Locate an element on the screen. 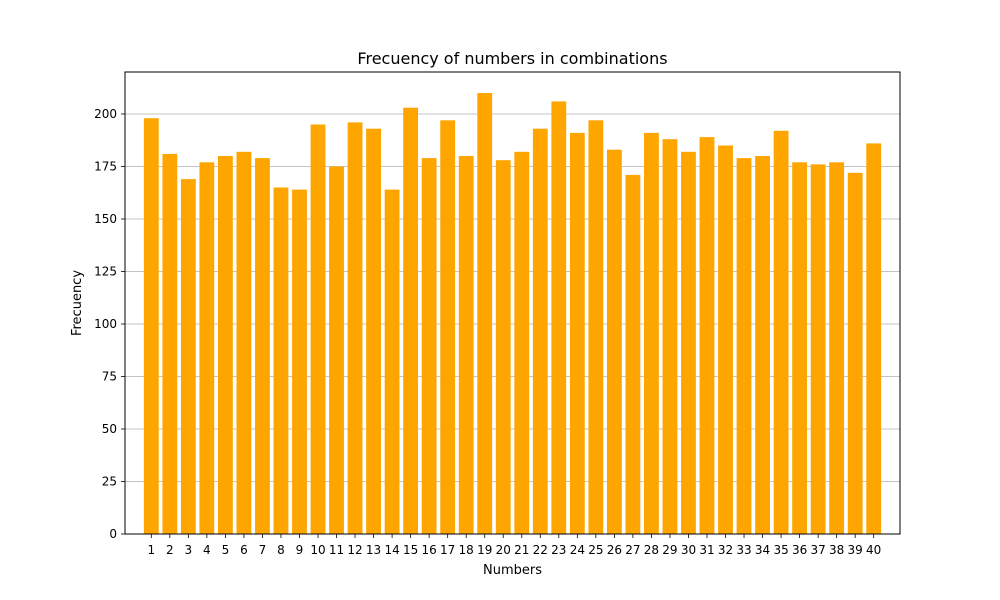 This screenshot has height=600, width=1000. x-tick-label: 26 is located at coordinates (614, 550).